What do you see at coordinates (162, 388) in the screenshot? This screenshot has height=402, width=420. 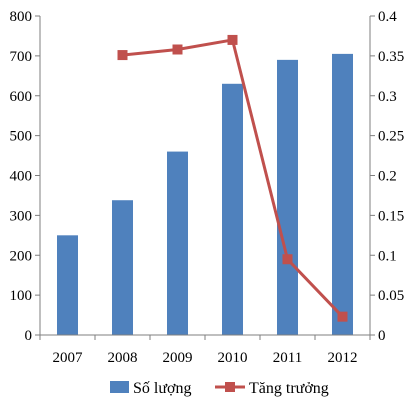 I see `legend-bar-label: Số lượng` at bounding box center [162, 388].